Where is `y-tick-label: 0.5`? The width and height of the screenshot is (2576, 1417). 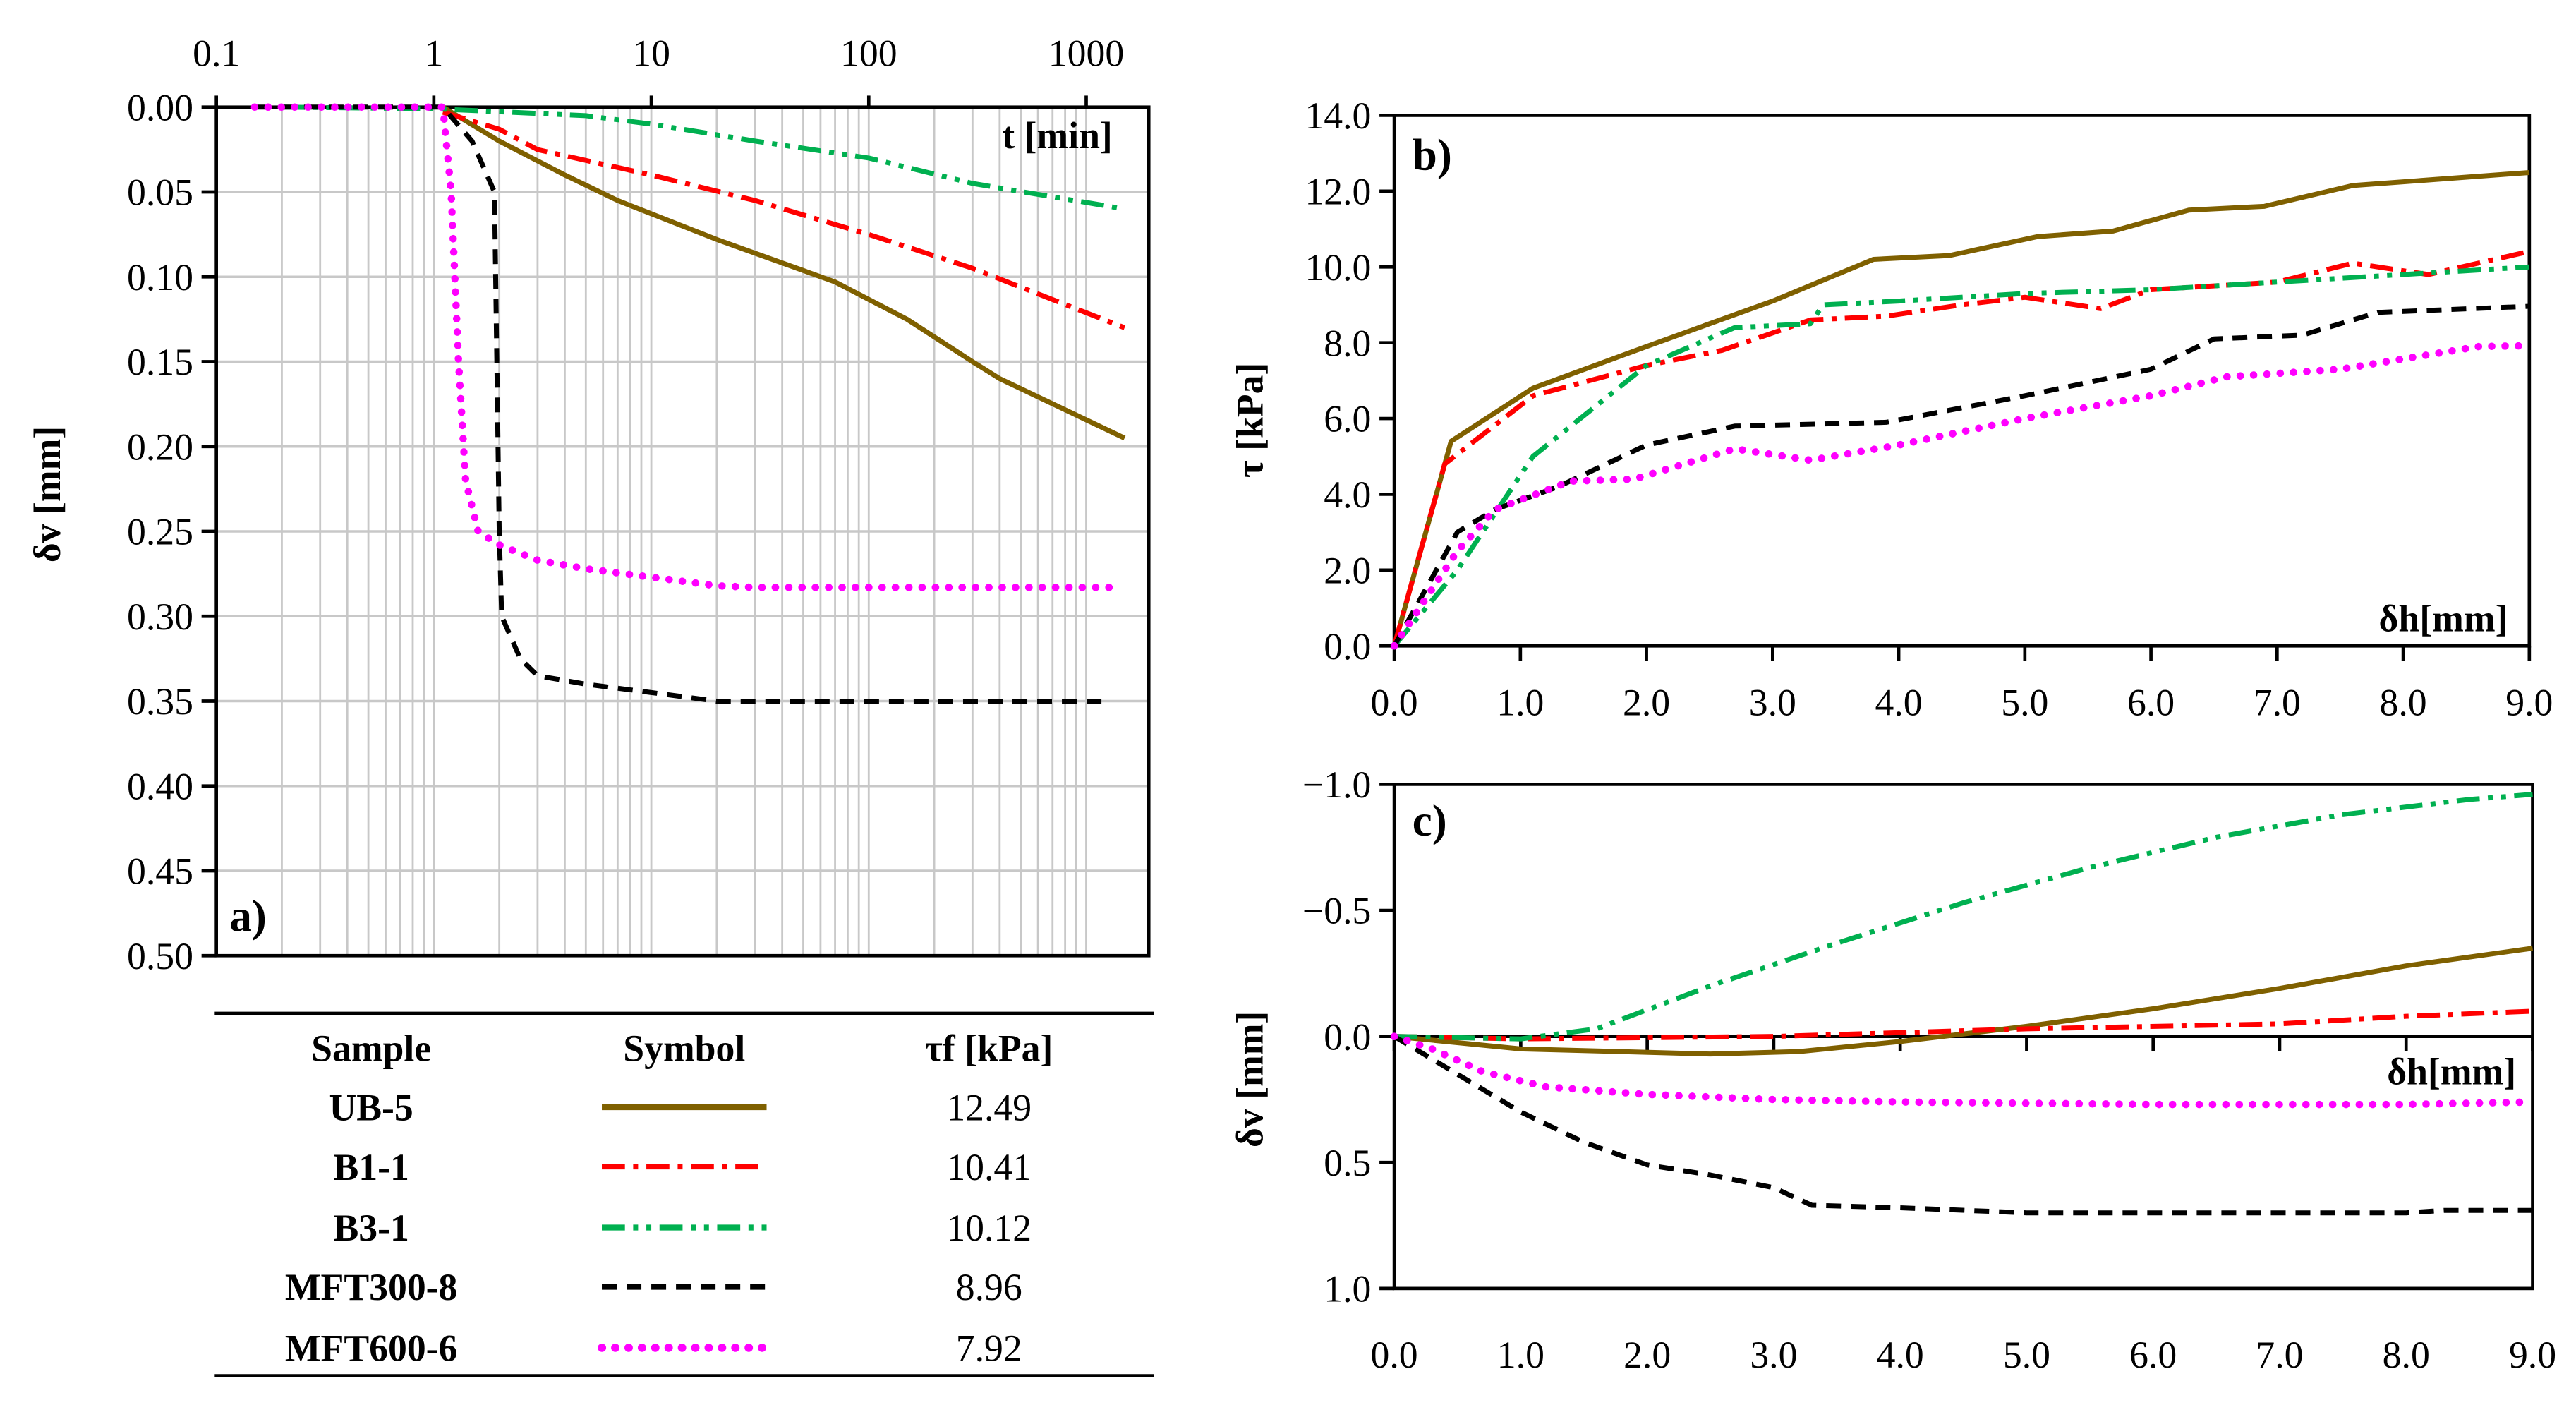 y-tick-label: 0.5 is located at coordinates (1348, 1163).